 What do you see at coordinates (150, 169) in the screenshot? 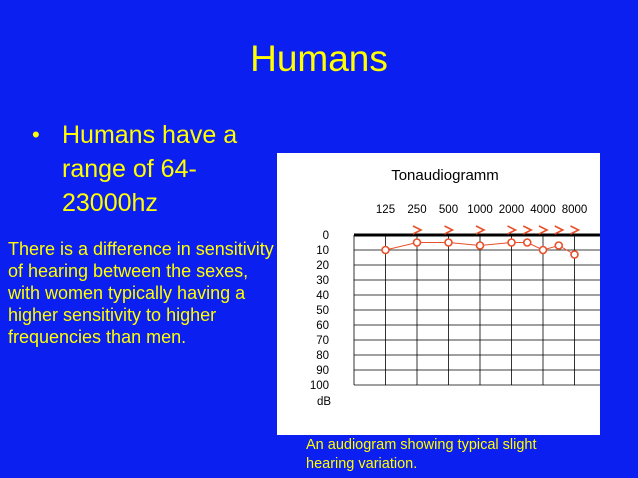
I see `bullet-item: Humans have a range of 64-23000hz` at bounding box center [150, 169].